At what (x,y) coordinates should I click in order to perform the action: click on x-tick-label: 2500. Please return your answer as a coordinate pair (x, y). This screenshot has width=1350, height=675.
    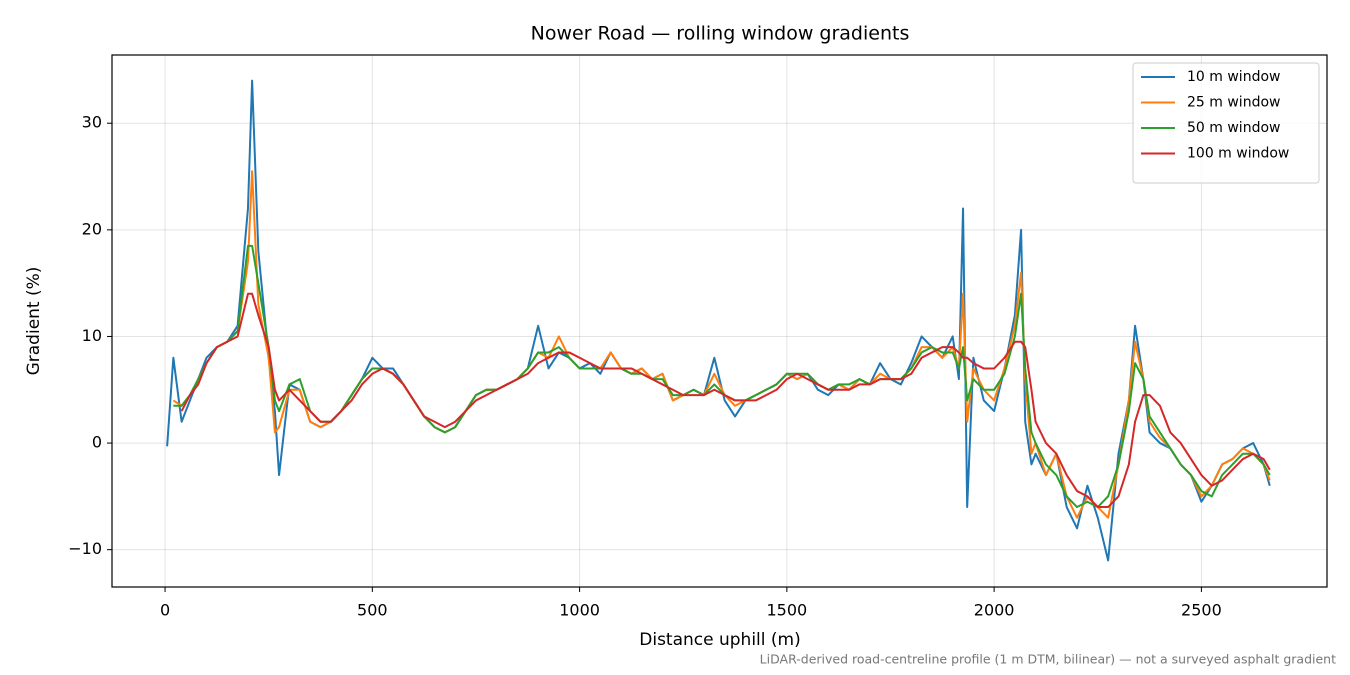
    Looking at the image, I should click on (1201, 610).